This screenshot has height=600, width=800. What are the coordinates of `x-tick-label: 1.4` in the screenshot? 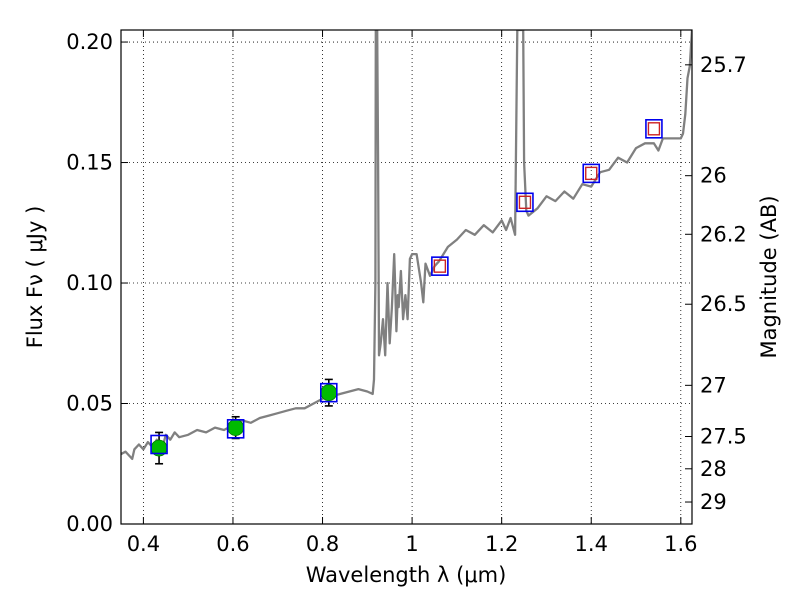 It's located at (591, 544).